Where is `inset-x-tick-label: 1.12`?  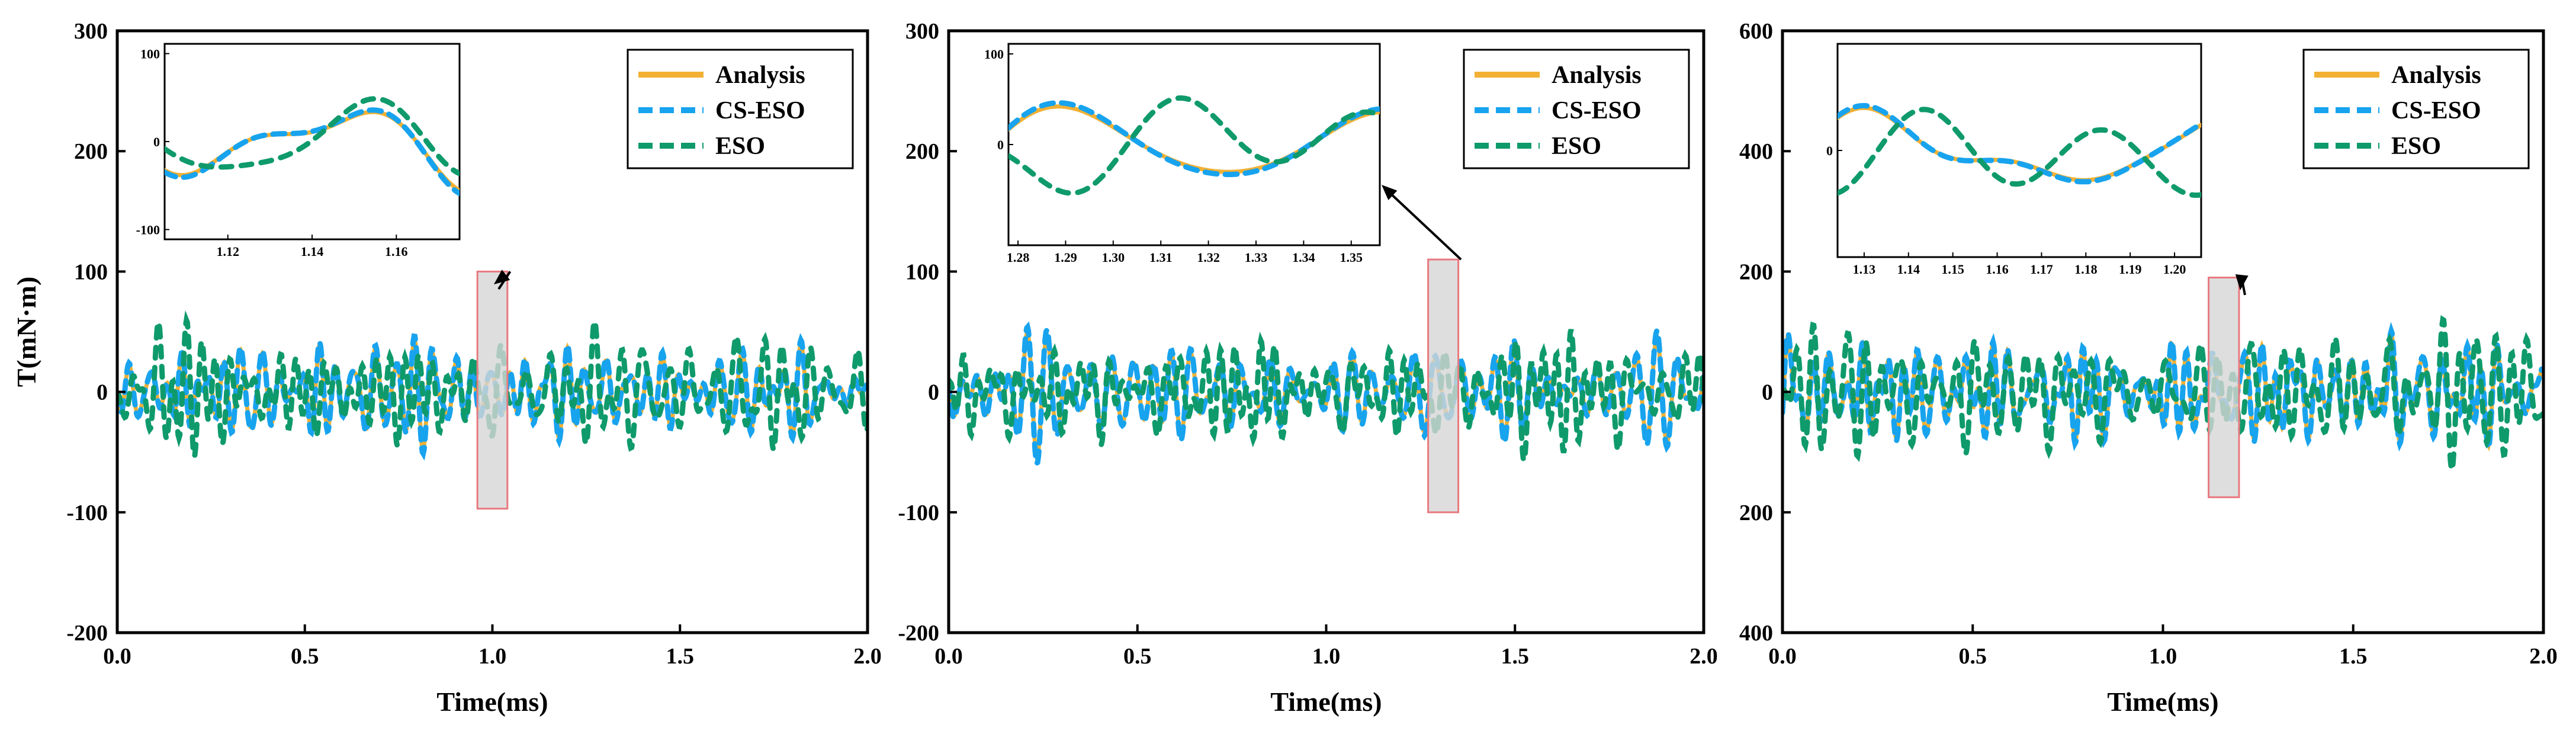 inset-x-tick-label: 1.12 is located at coordinates (227, 252).